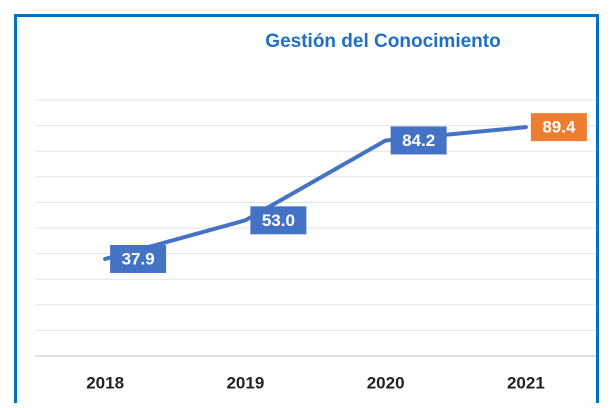 Image resolution: width=611 pixels, height=408 pixels. I want to click on data-label: 84.2, so click(418, 140).